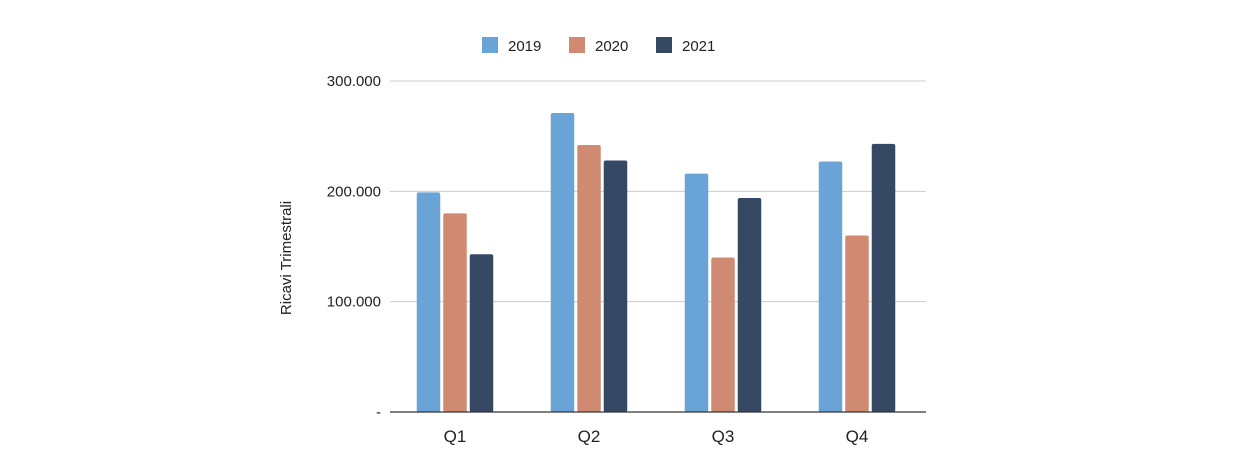 The height and width of the screenshot is (476, 1247). What do you see at coordinates (455, 312) in the screenshot?
I see `bar-2020-Q1` at bounding box center [455, 312].